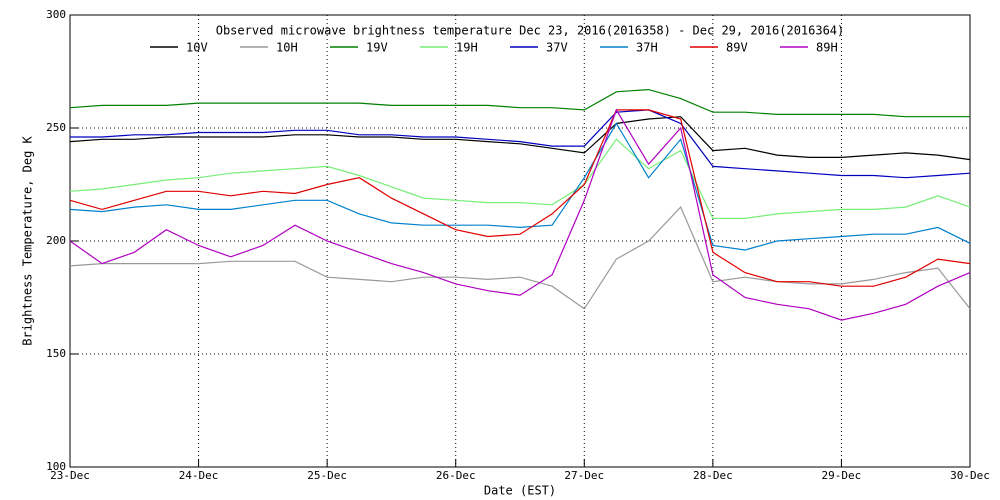  What do you see at coordinates (467, 48) in the screenshot?
I see `legend-label: 19H` at bounding box center [467, 48].